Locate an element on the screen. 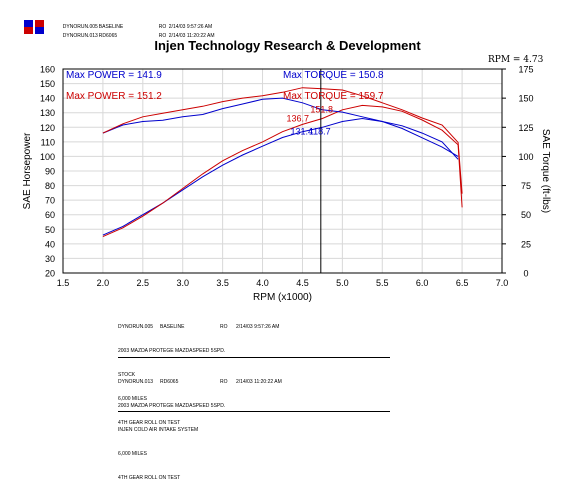 The width and height of the screenshot is (575, 490). y-tick-label-left: 100 is located at coordinates (47, 157).